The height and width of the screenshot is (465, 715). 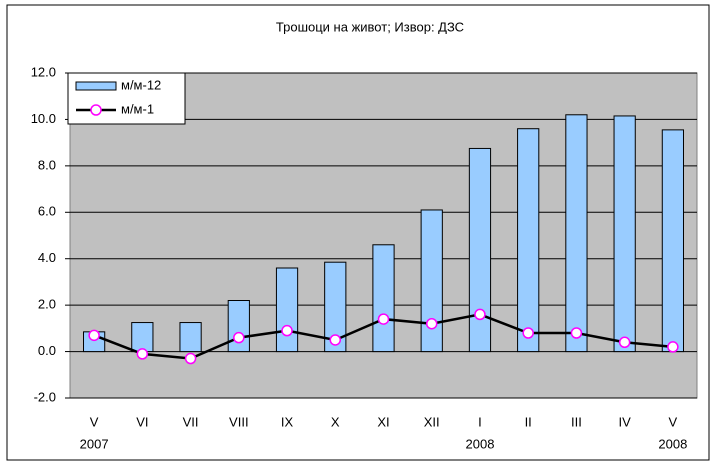 I want to click on x-tick-label: XI, so click(x=383, y=421).